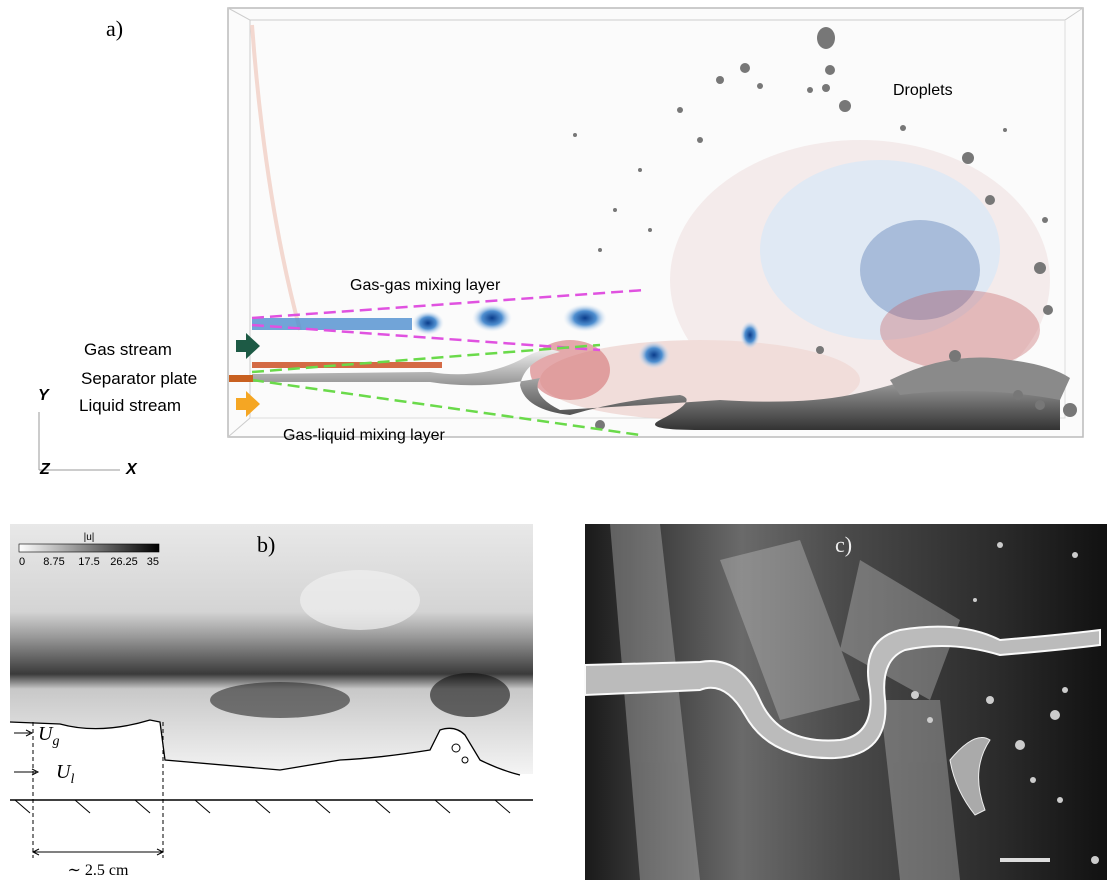 This screenshot has height=880, width=1107. I want to click on liquid-region, so click(271, 760).